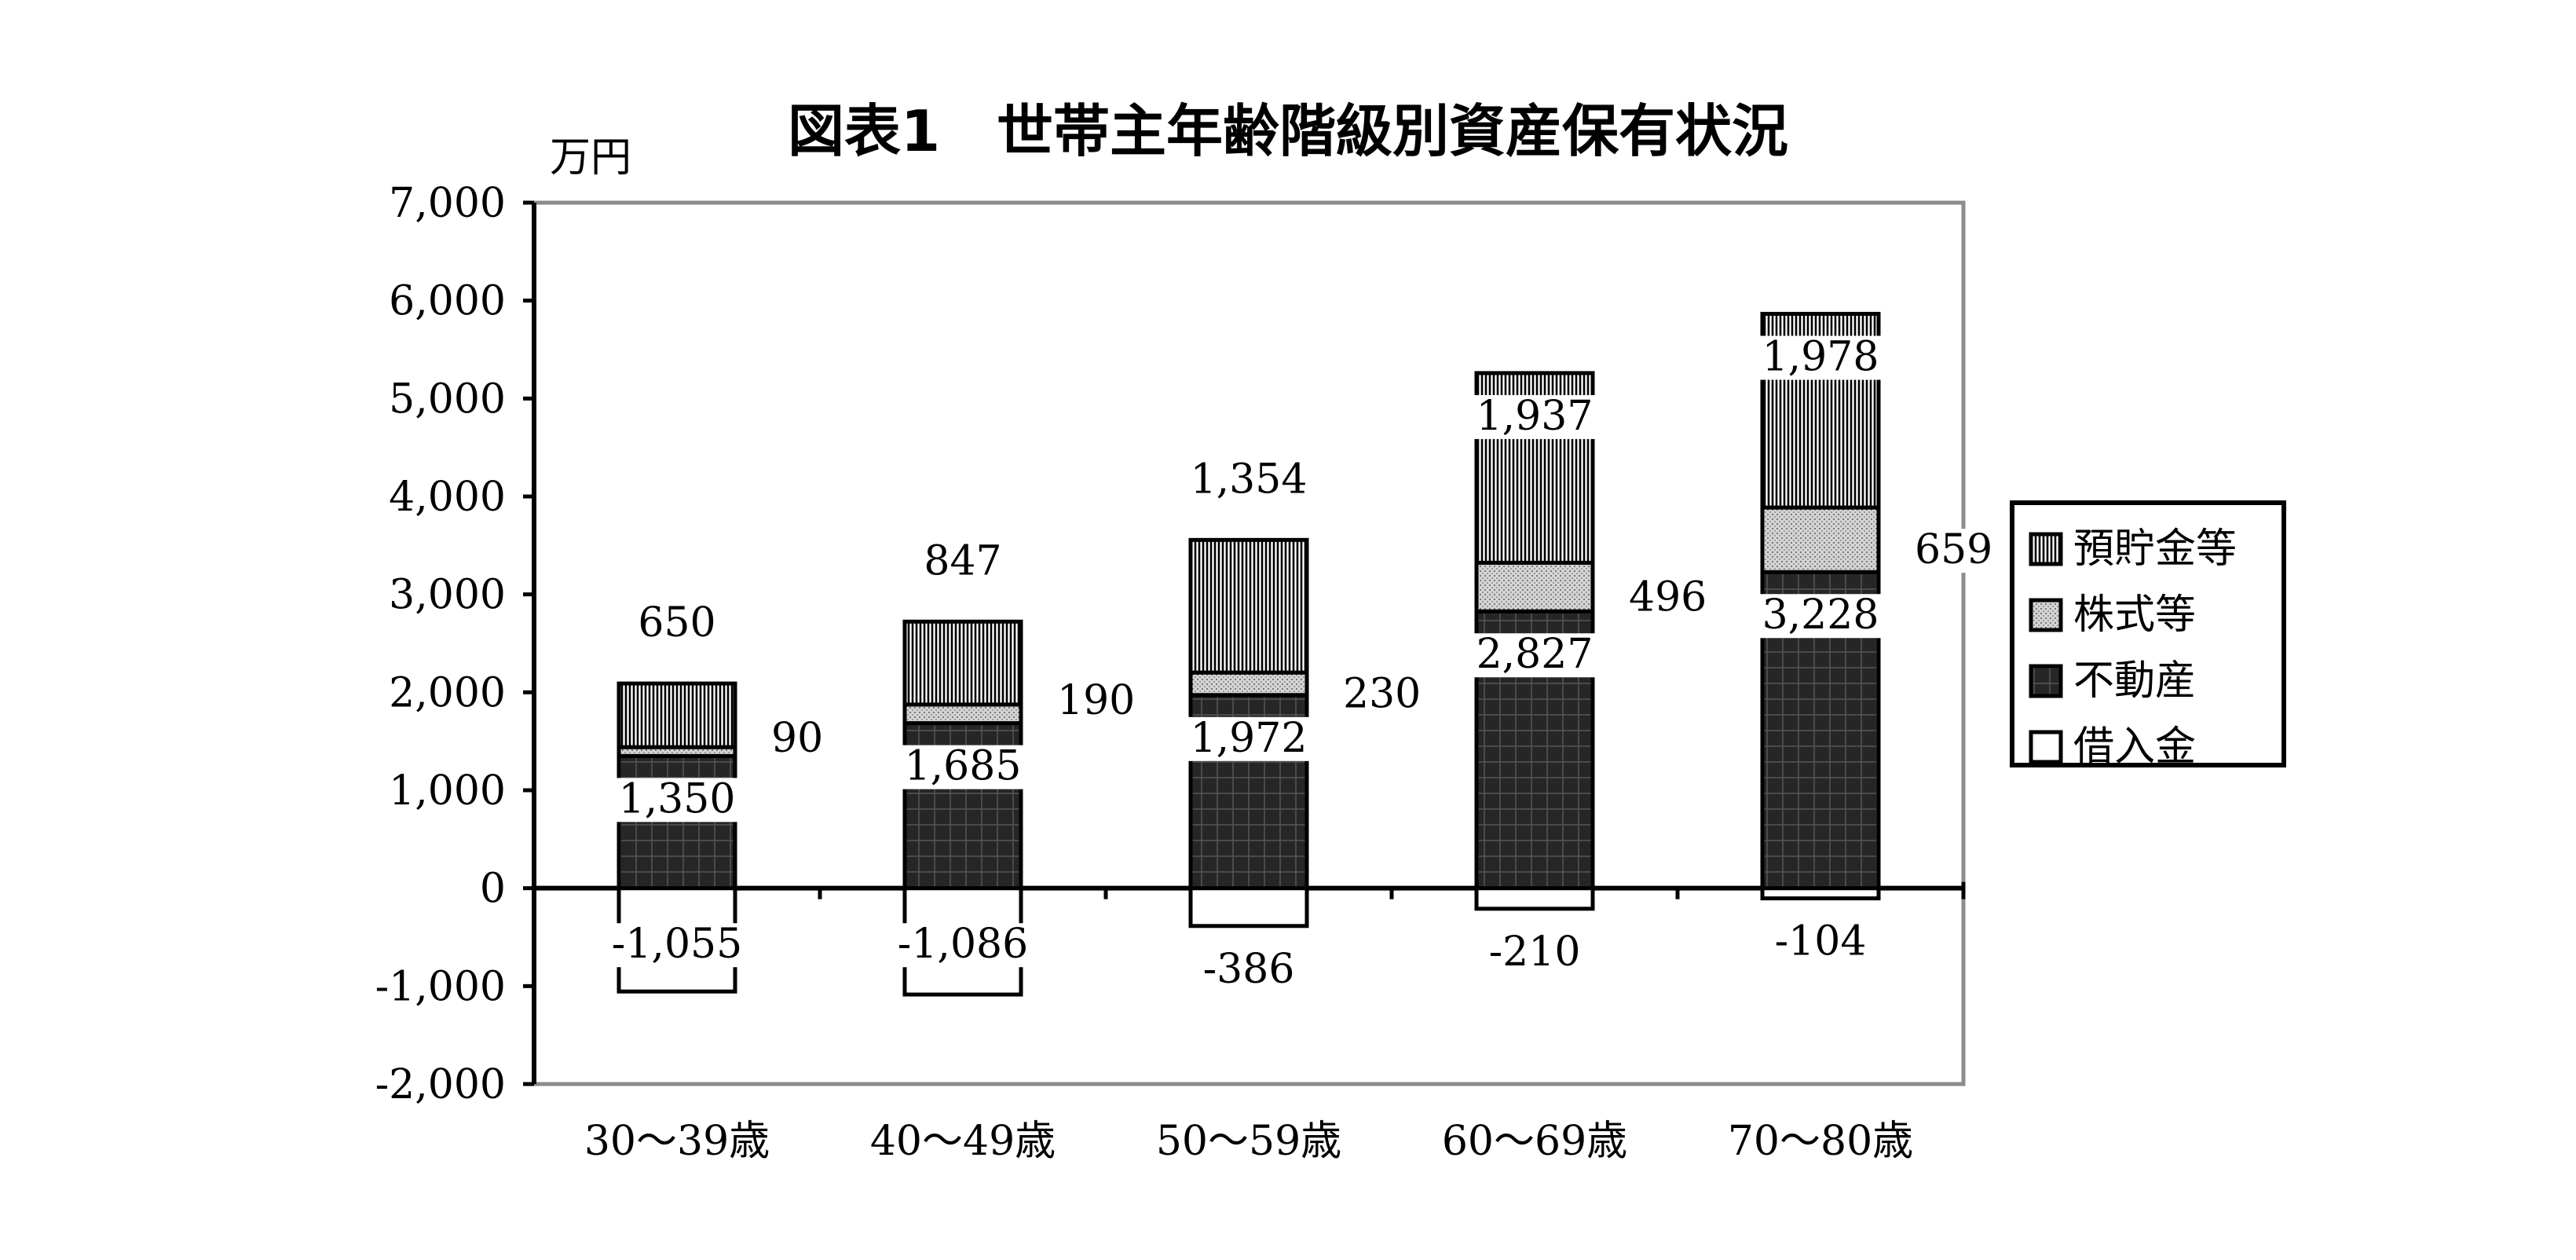 Image resolution: width=2576 pixels, height=1260 pixels. Describe the element at coordinates (963, 1141) in the screenshot. I see `x-tick-label: 40～49歳` at that location.